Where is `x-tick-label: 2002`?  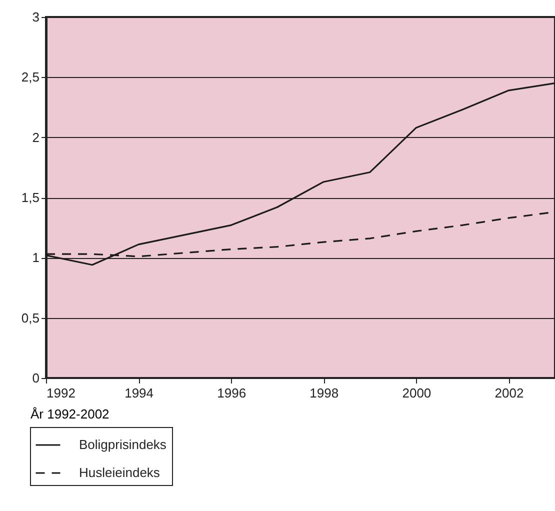
x-tick-label: 2002 is located at coordinates (509, 393).